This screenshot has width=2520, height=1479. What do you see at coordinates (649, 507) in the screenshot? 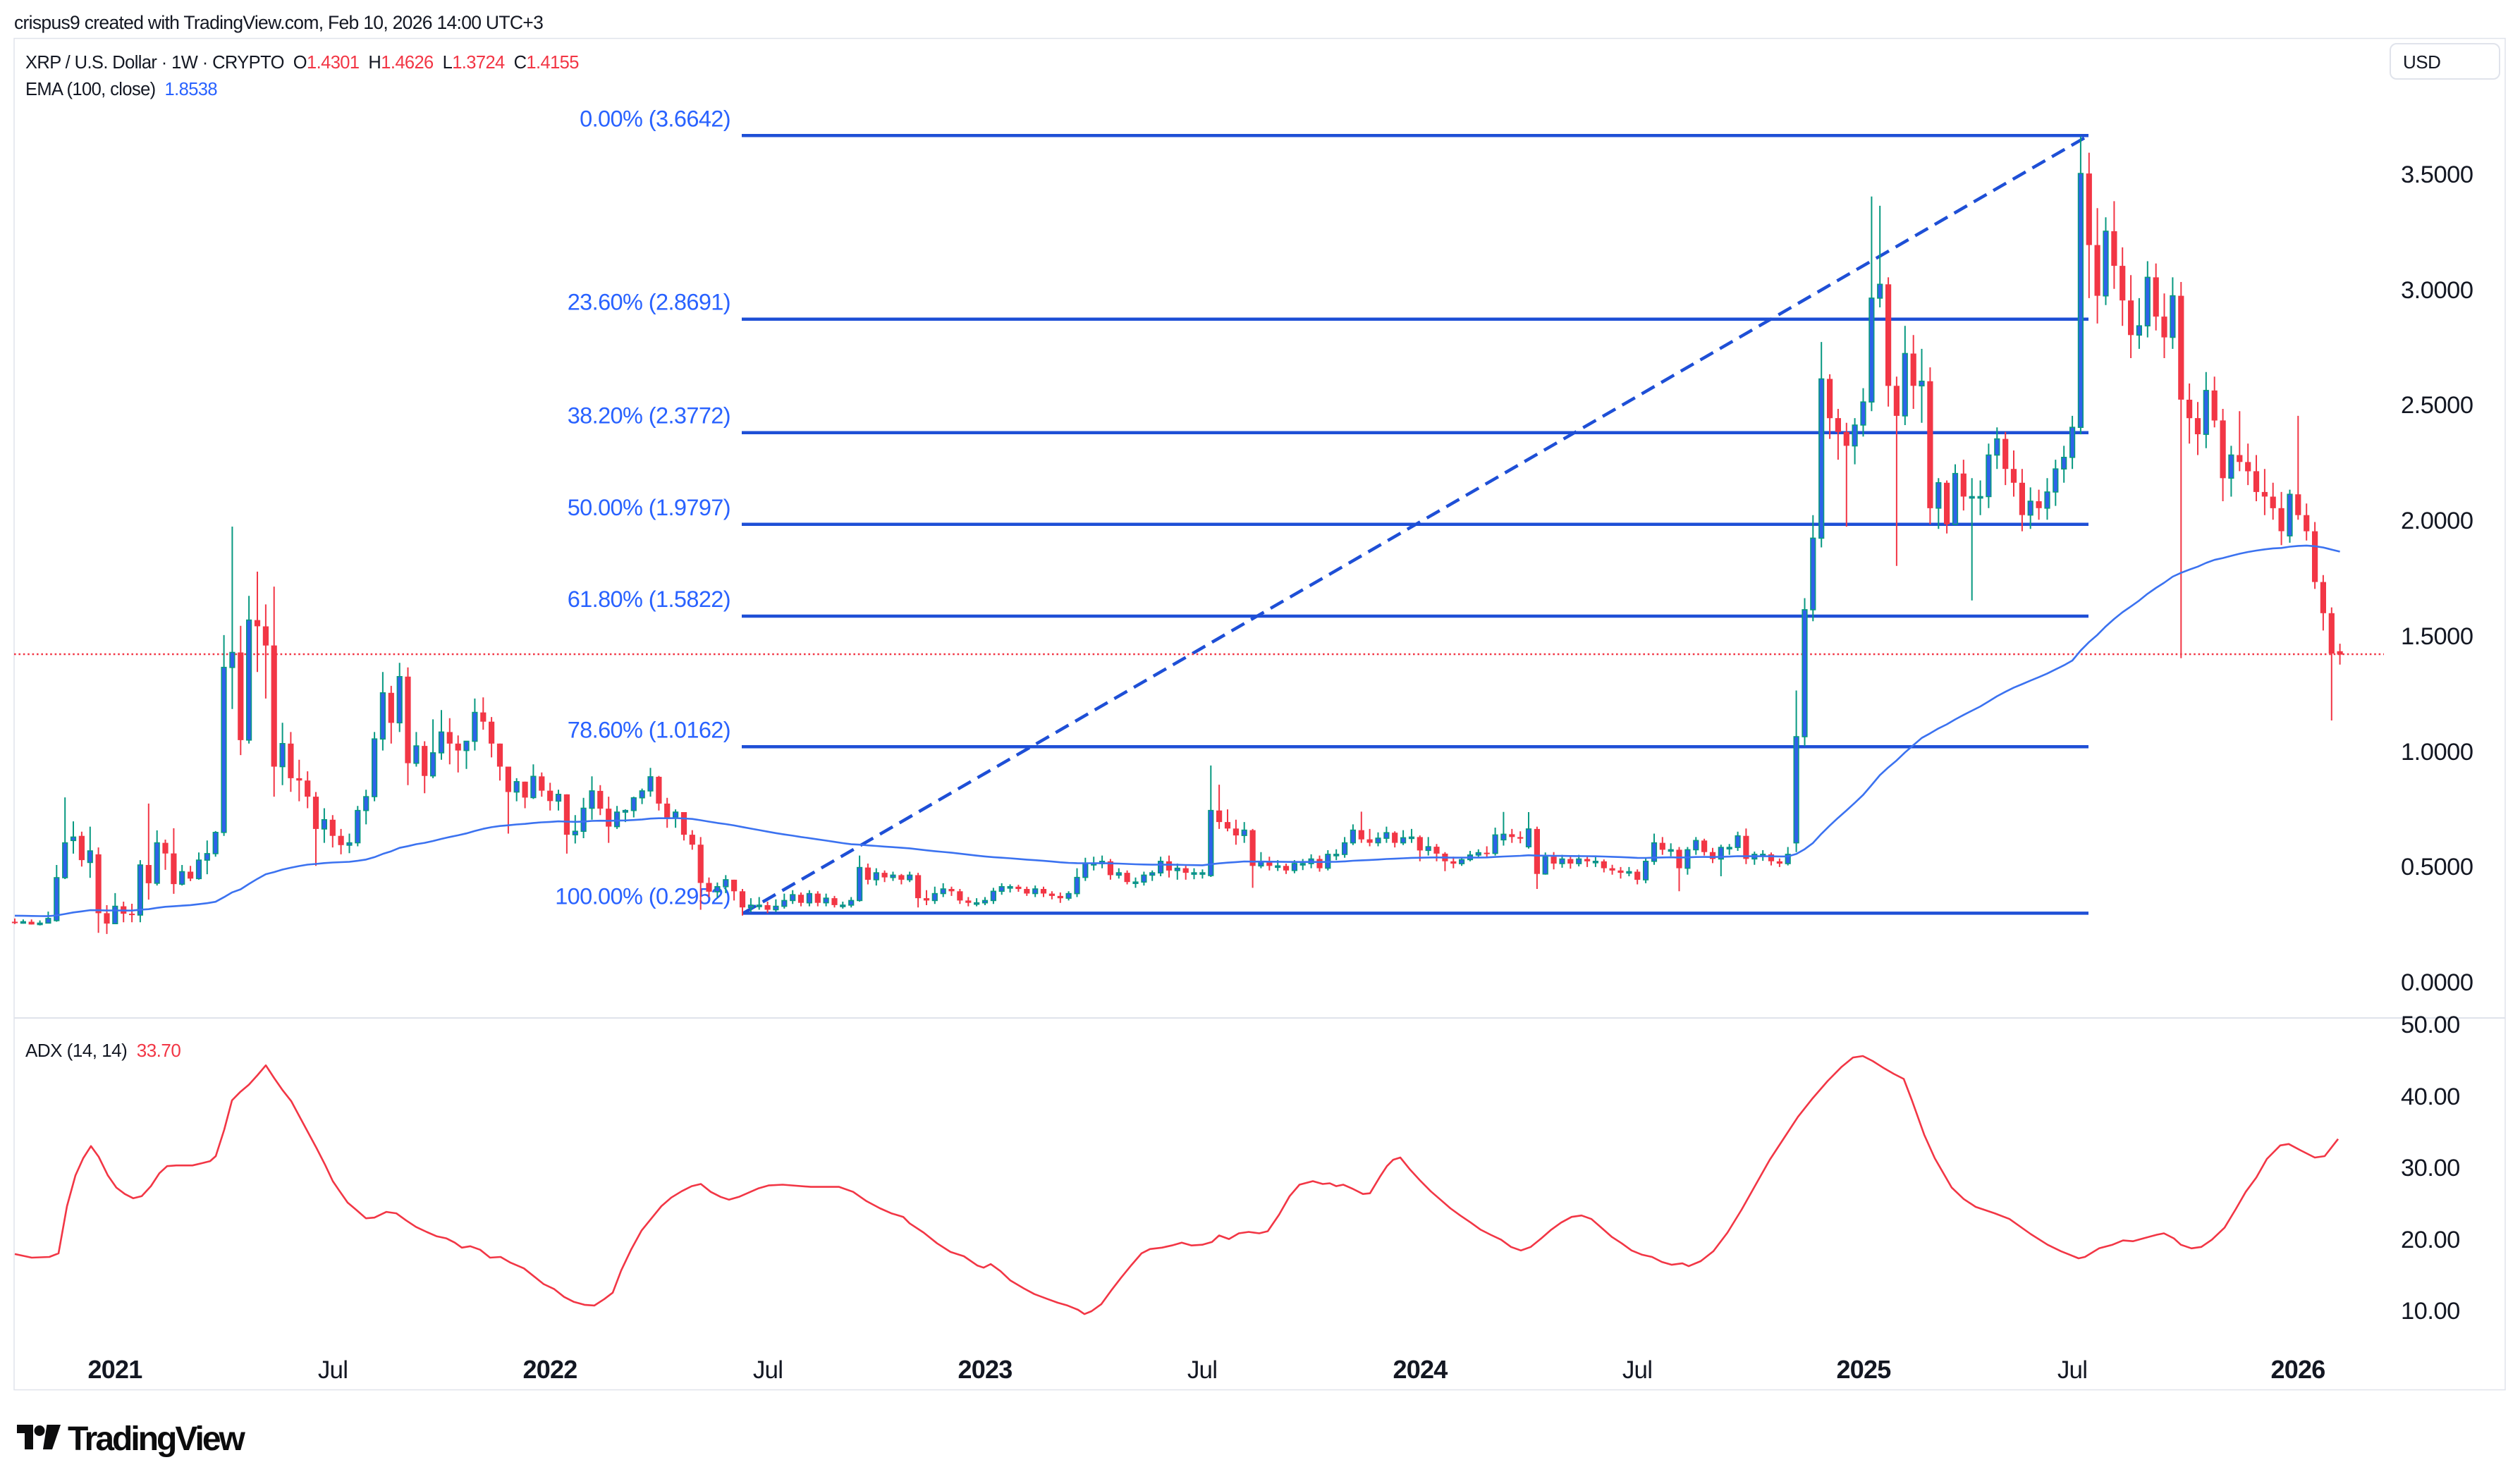
I see `svg-text: 50.00% (1.9797)` at bounding box center [649, 507].